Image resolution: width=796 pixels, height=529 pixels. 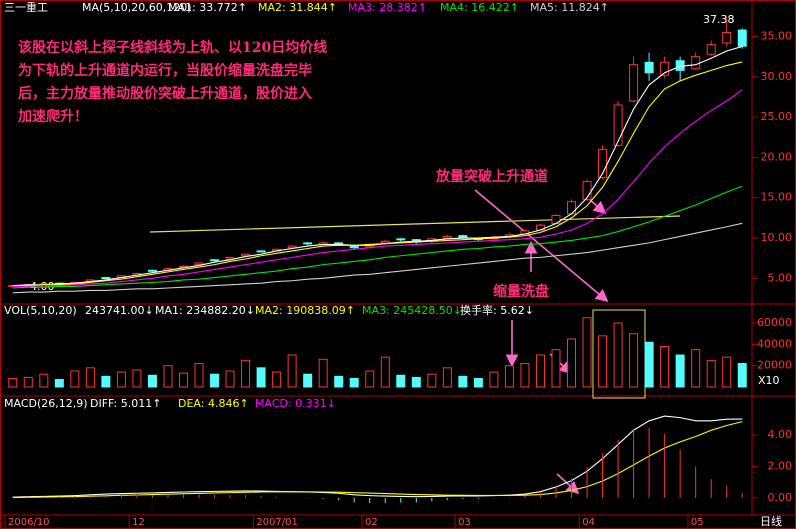 What do you see at coordinates (207, 7) in the screenshot?
I see `legend-entry: MA1: 33.772↑` at bounding box center [207, 7].